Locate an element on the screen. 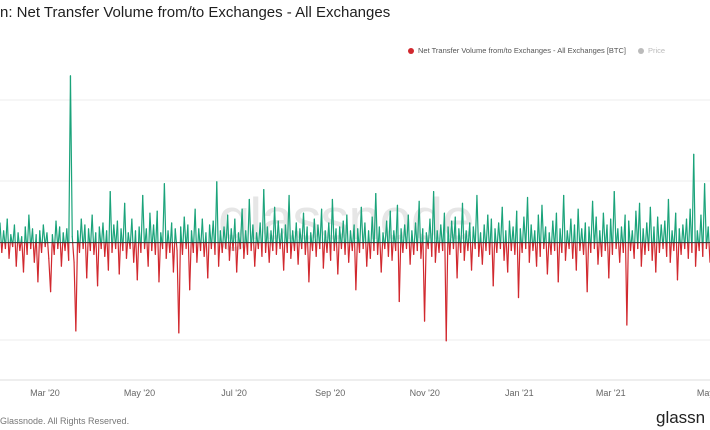  price-legend-item: Price is located at coordinates (651, 50).